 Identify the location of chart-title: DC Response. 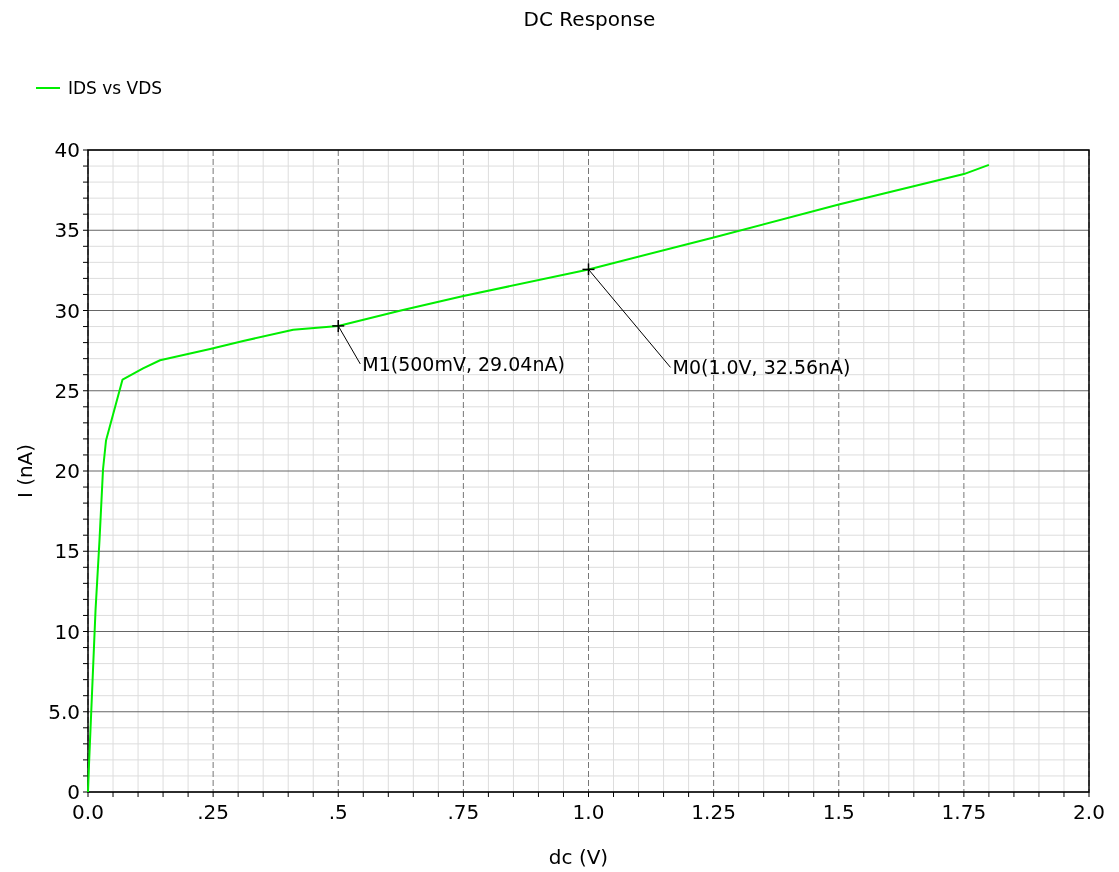
(589, 19).